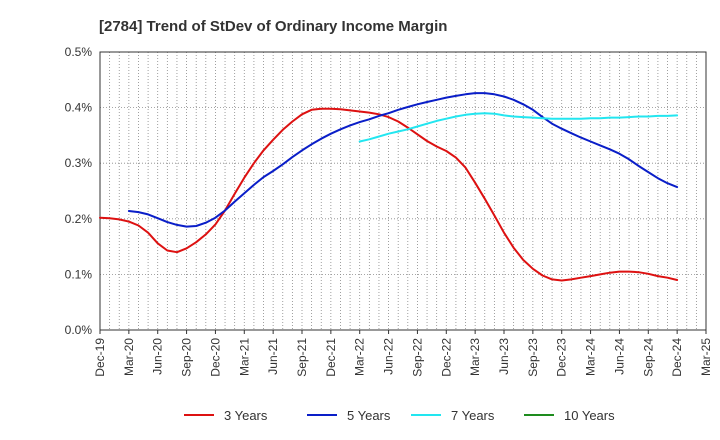 This screenshot has height=440, width=720. What do you see at coordinates (187, 357) in the screenshot?
I see `x-tick-label: Sep-20` at bounding box center [187, 357].